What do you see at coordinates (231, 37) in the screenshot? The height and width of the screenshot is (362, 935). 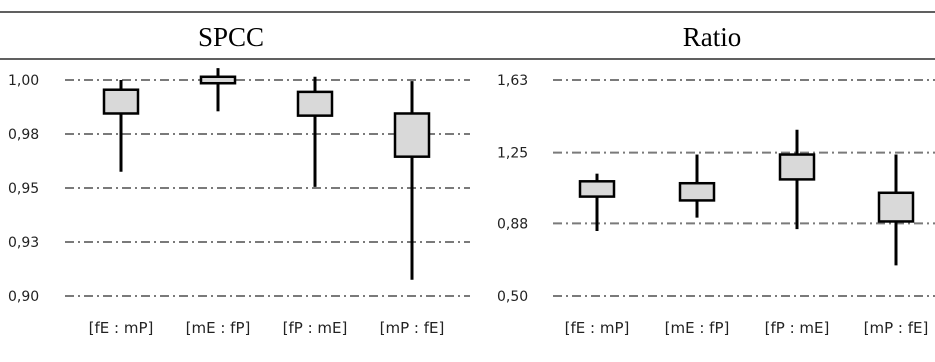 I see `chart-title: SPCC` at bounding box center [231, 37].